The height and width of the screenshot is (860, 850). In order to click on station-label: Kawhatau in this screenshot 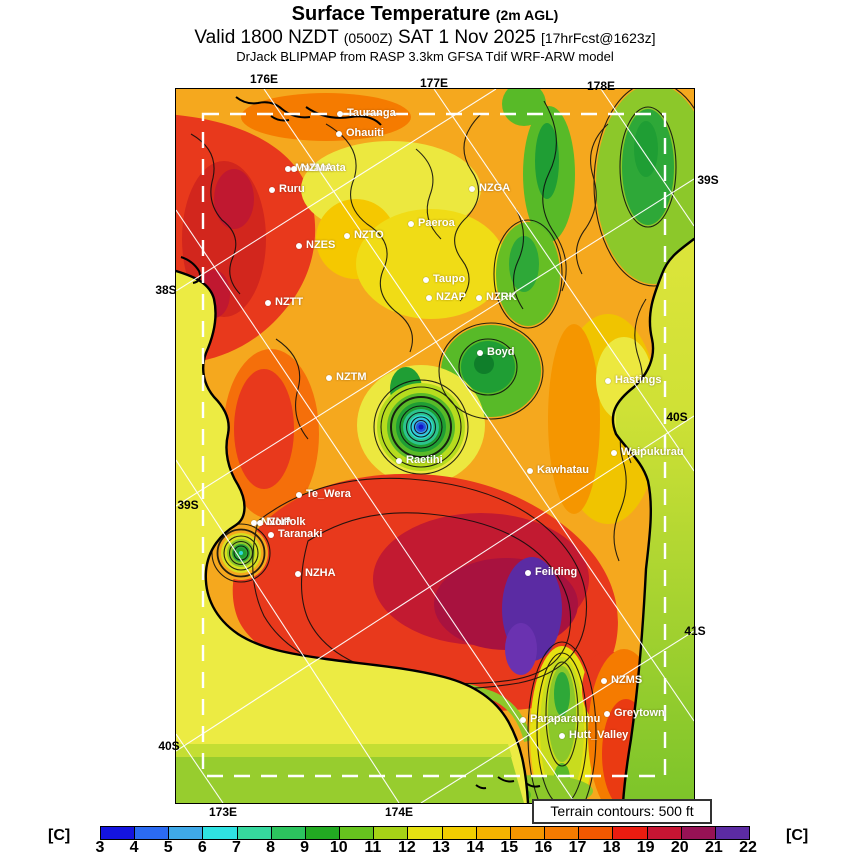, I will do `click(563, 470)`.